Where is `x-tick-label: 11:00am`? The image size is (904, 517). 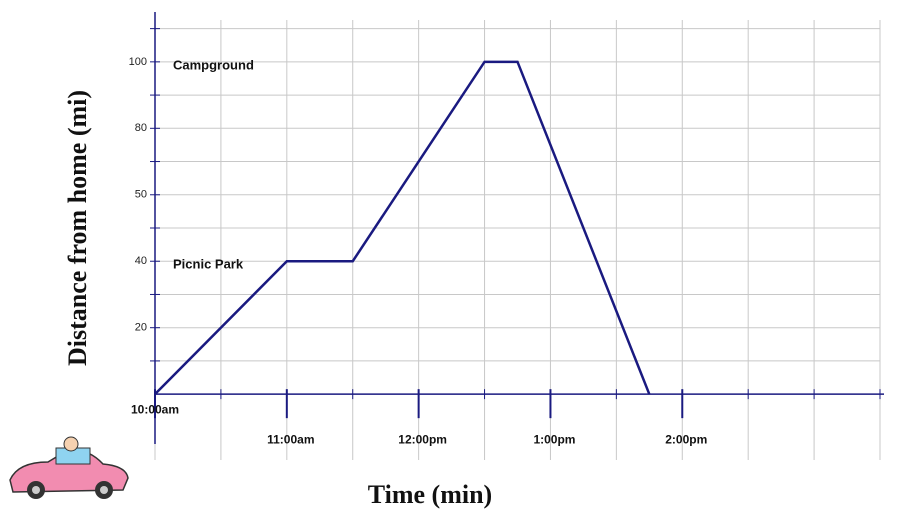 x-tick-label: 11:00am is located at coordinates (290, 439).